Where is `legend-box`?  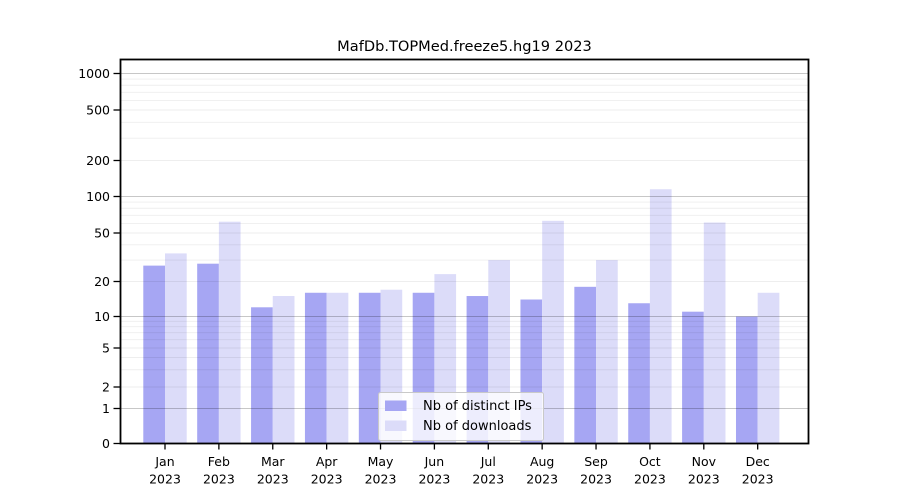 legend-box is located at coordinates (461, 416).